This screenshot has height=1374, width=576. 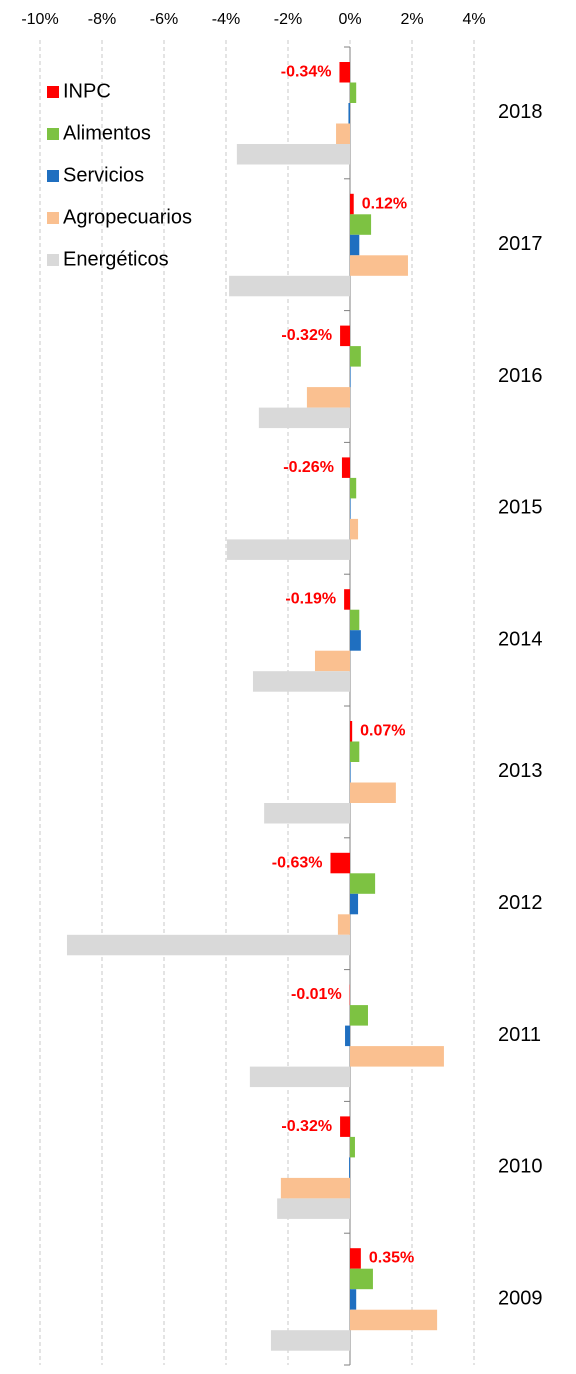 What do you see at coordinates (384, 203) in the screenshot?
I see `data-label: 0.12%` at bounding box center [384, 203].